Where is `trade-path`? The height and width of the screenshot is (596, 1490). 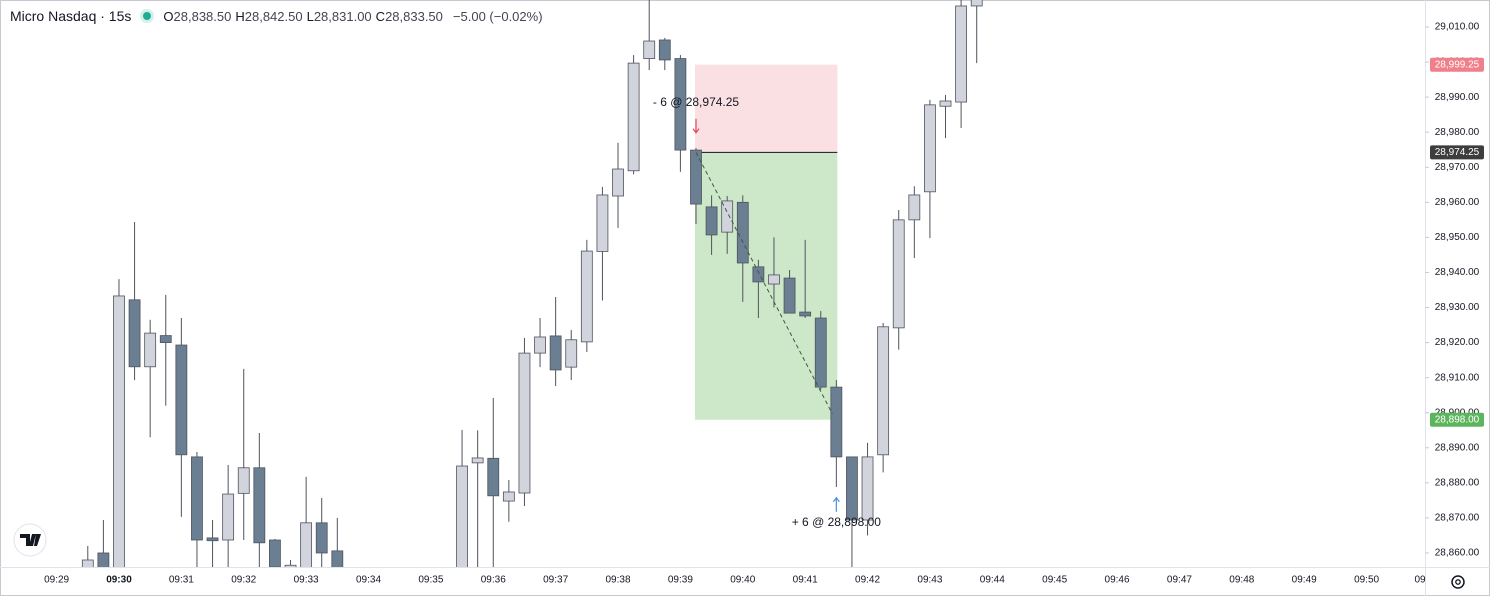 trade-path is located at coordinates (764, 283).